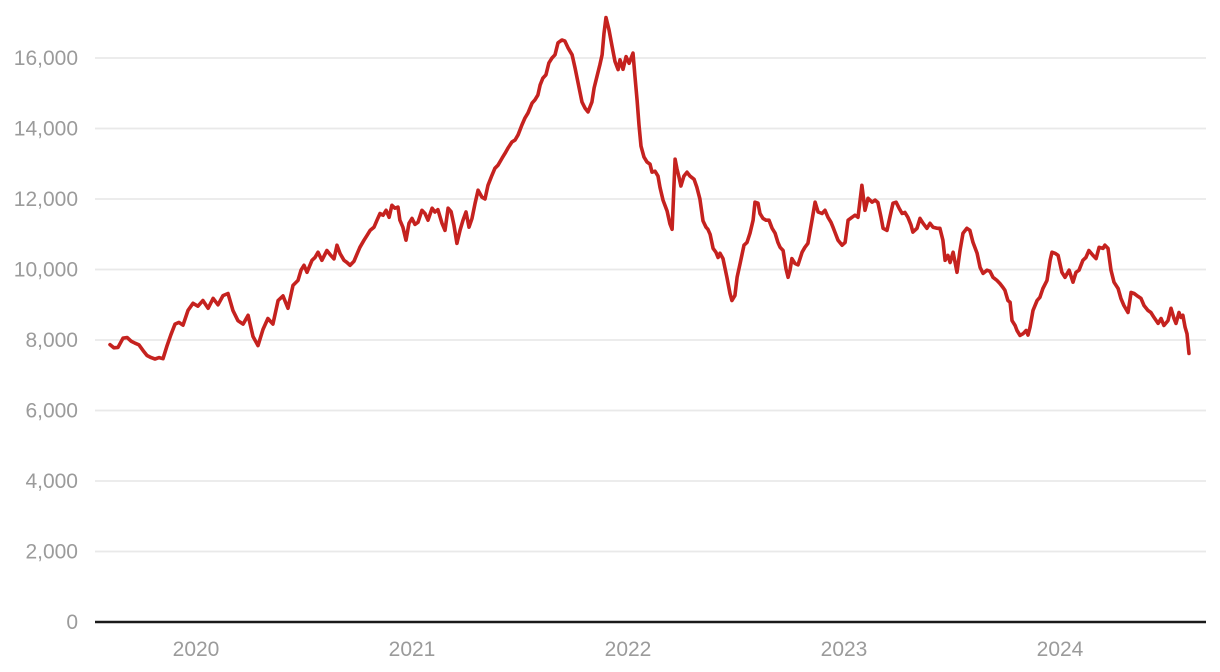 The image size is (1220, 672). Describe the element at coordinates (1060, 649) in the screenshot. I see `x-axis-tick-label: 2024` at that location.